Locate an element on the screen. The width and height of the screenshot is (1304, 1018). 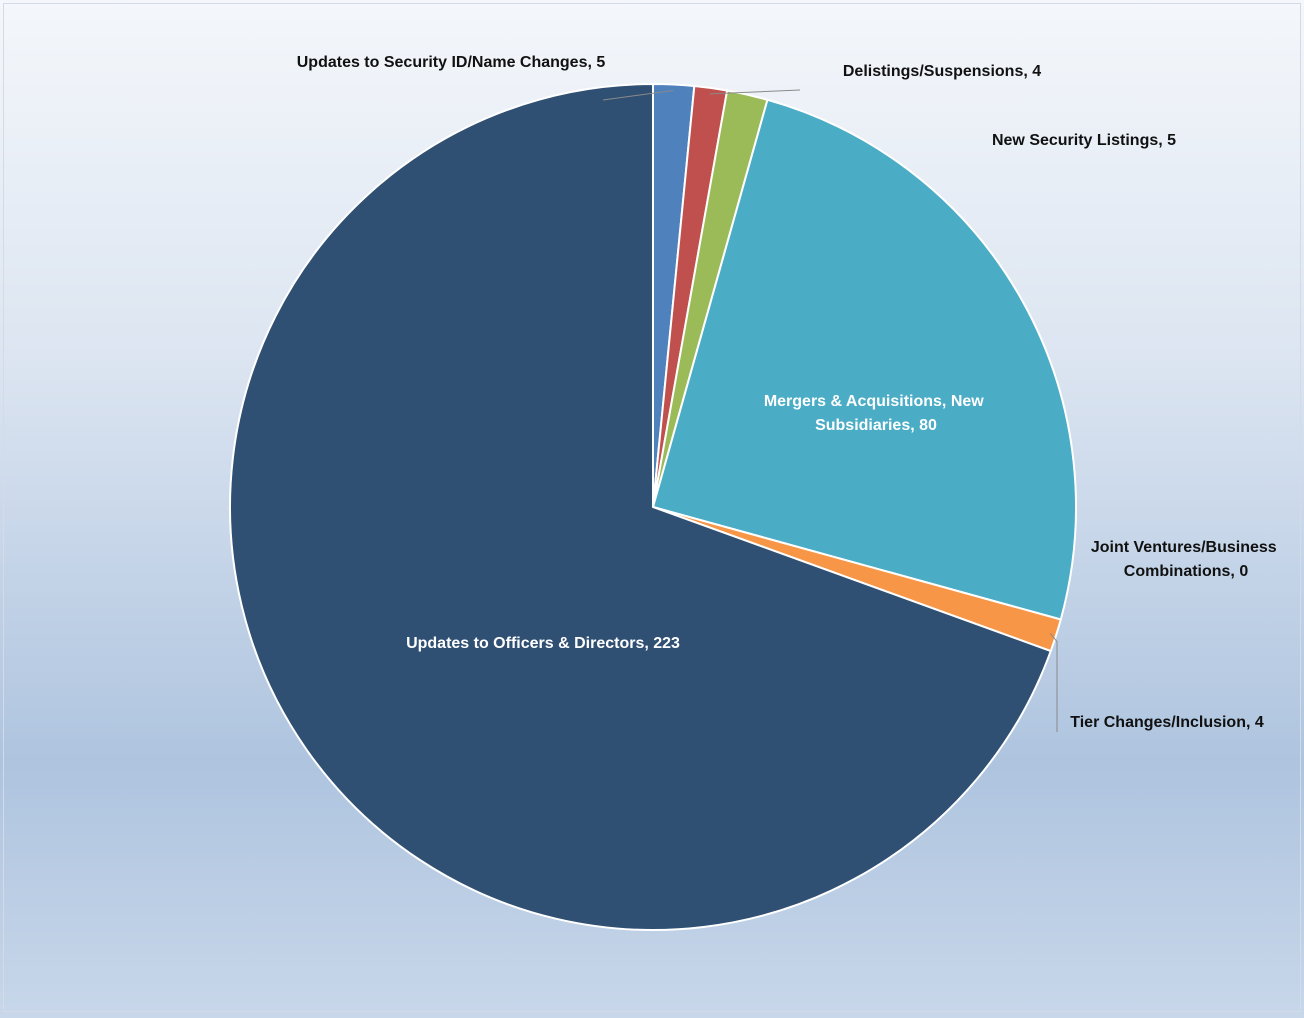
label-joint-ventures-line-1: Joint Ventures/Business is located at coordinates (1184, 547).